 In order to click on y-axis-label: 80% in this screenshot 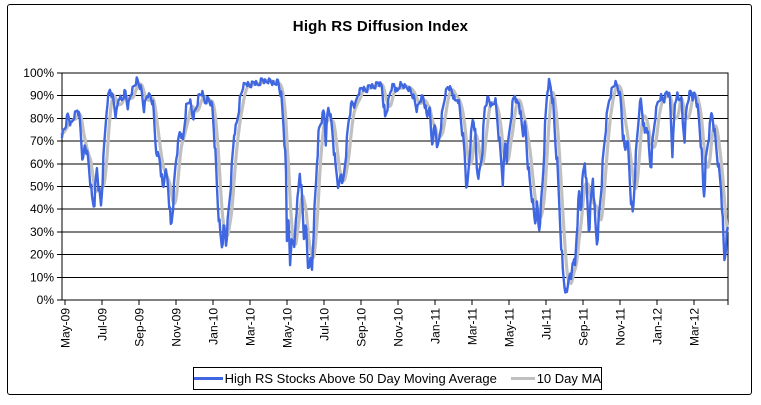, I will do `click(42, 118)`.